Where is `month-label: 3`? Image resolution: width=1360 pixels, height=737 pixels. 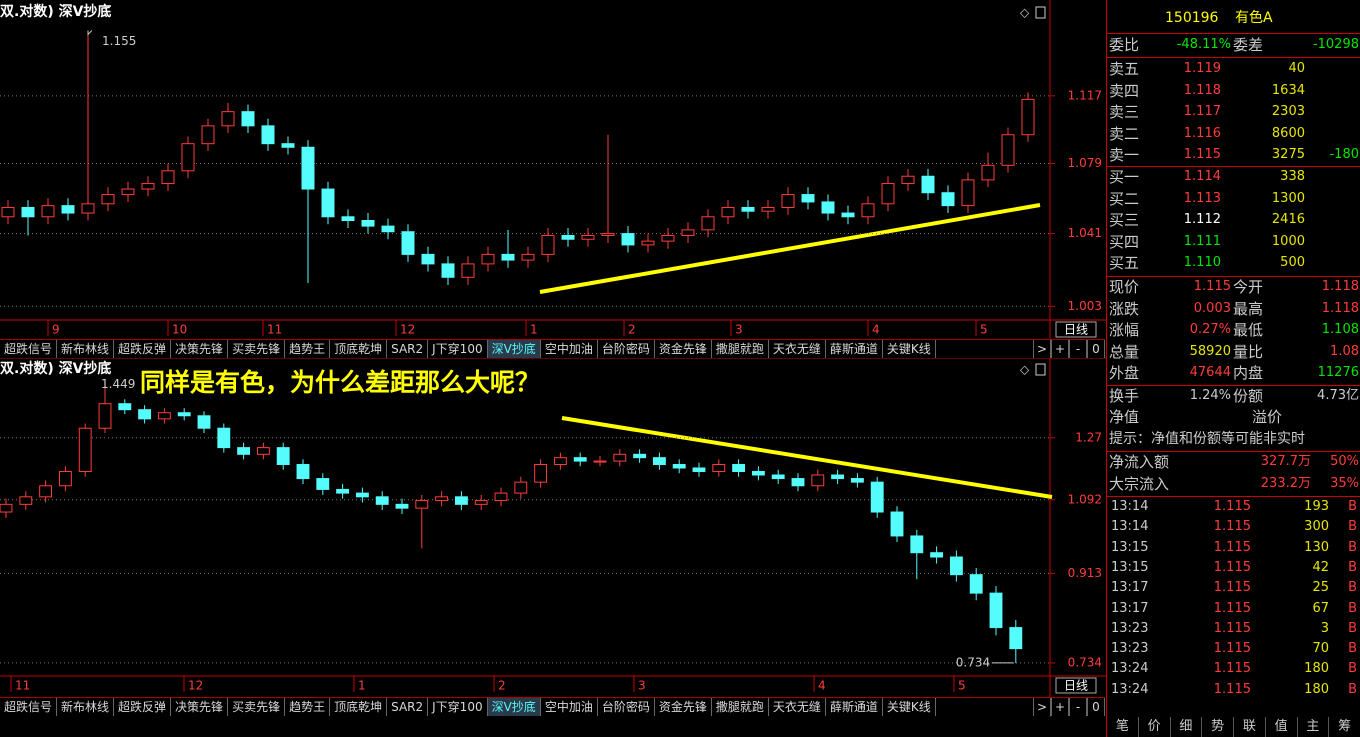
month-label: 3 is located at coordinates (642, 686).